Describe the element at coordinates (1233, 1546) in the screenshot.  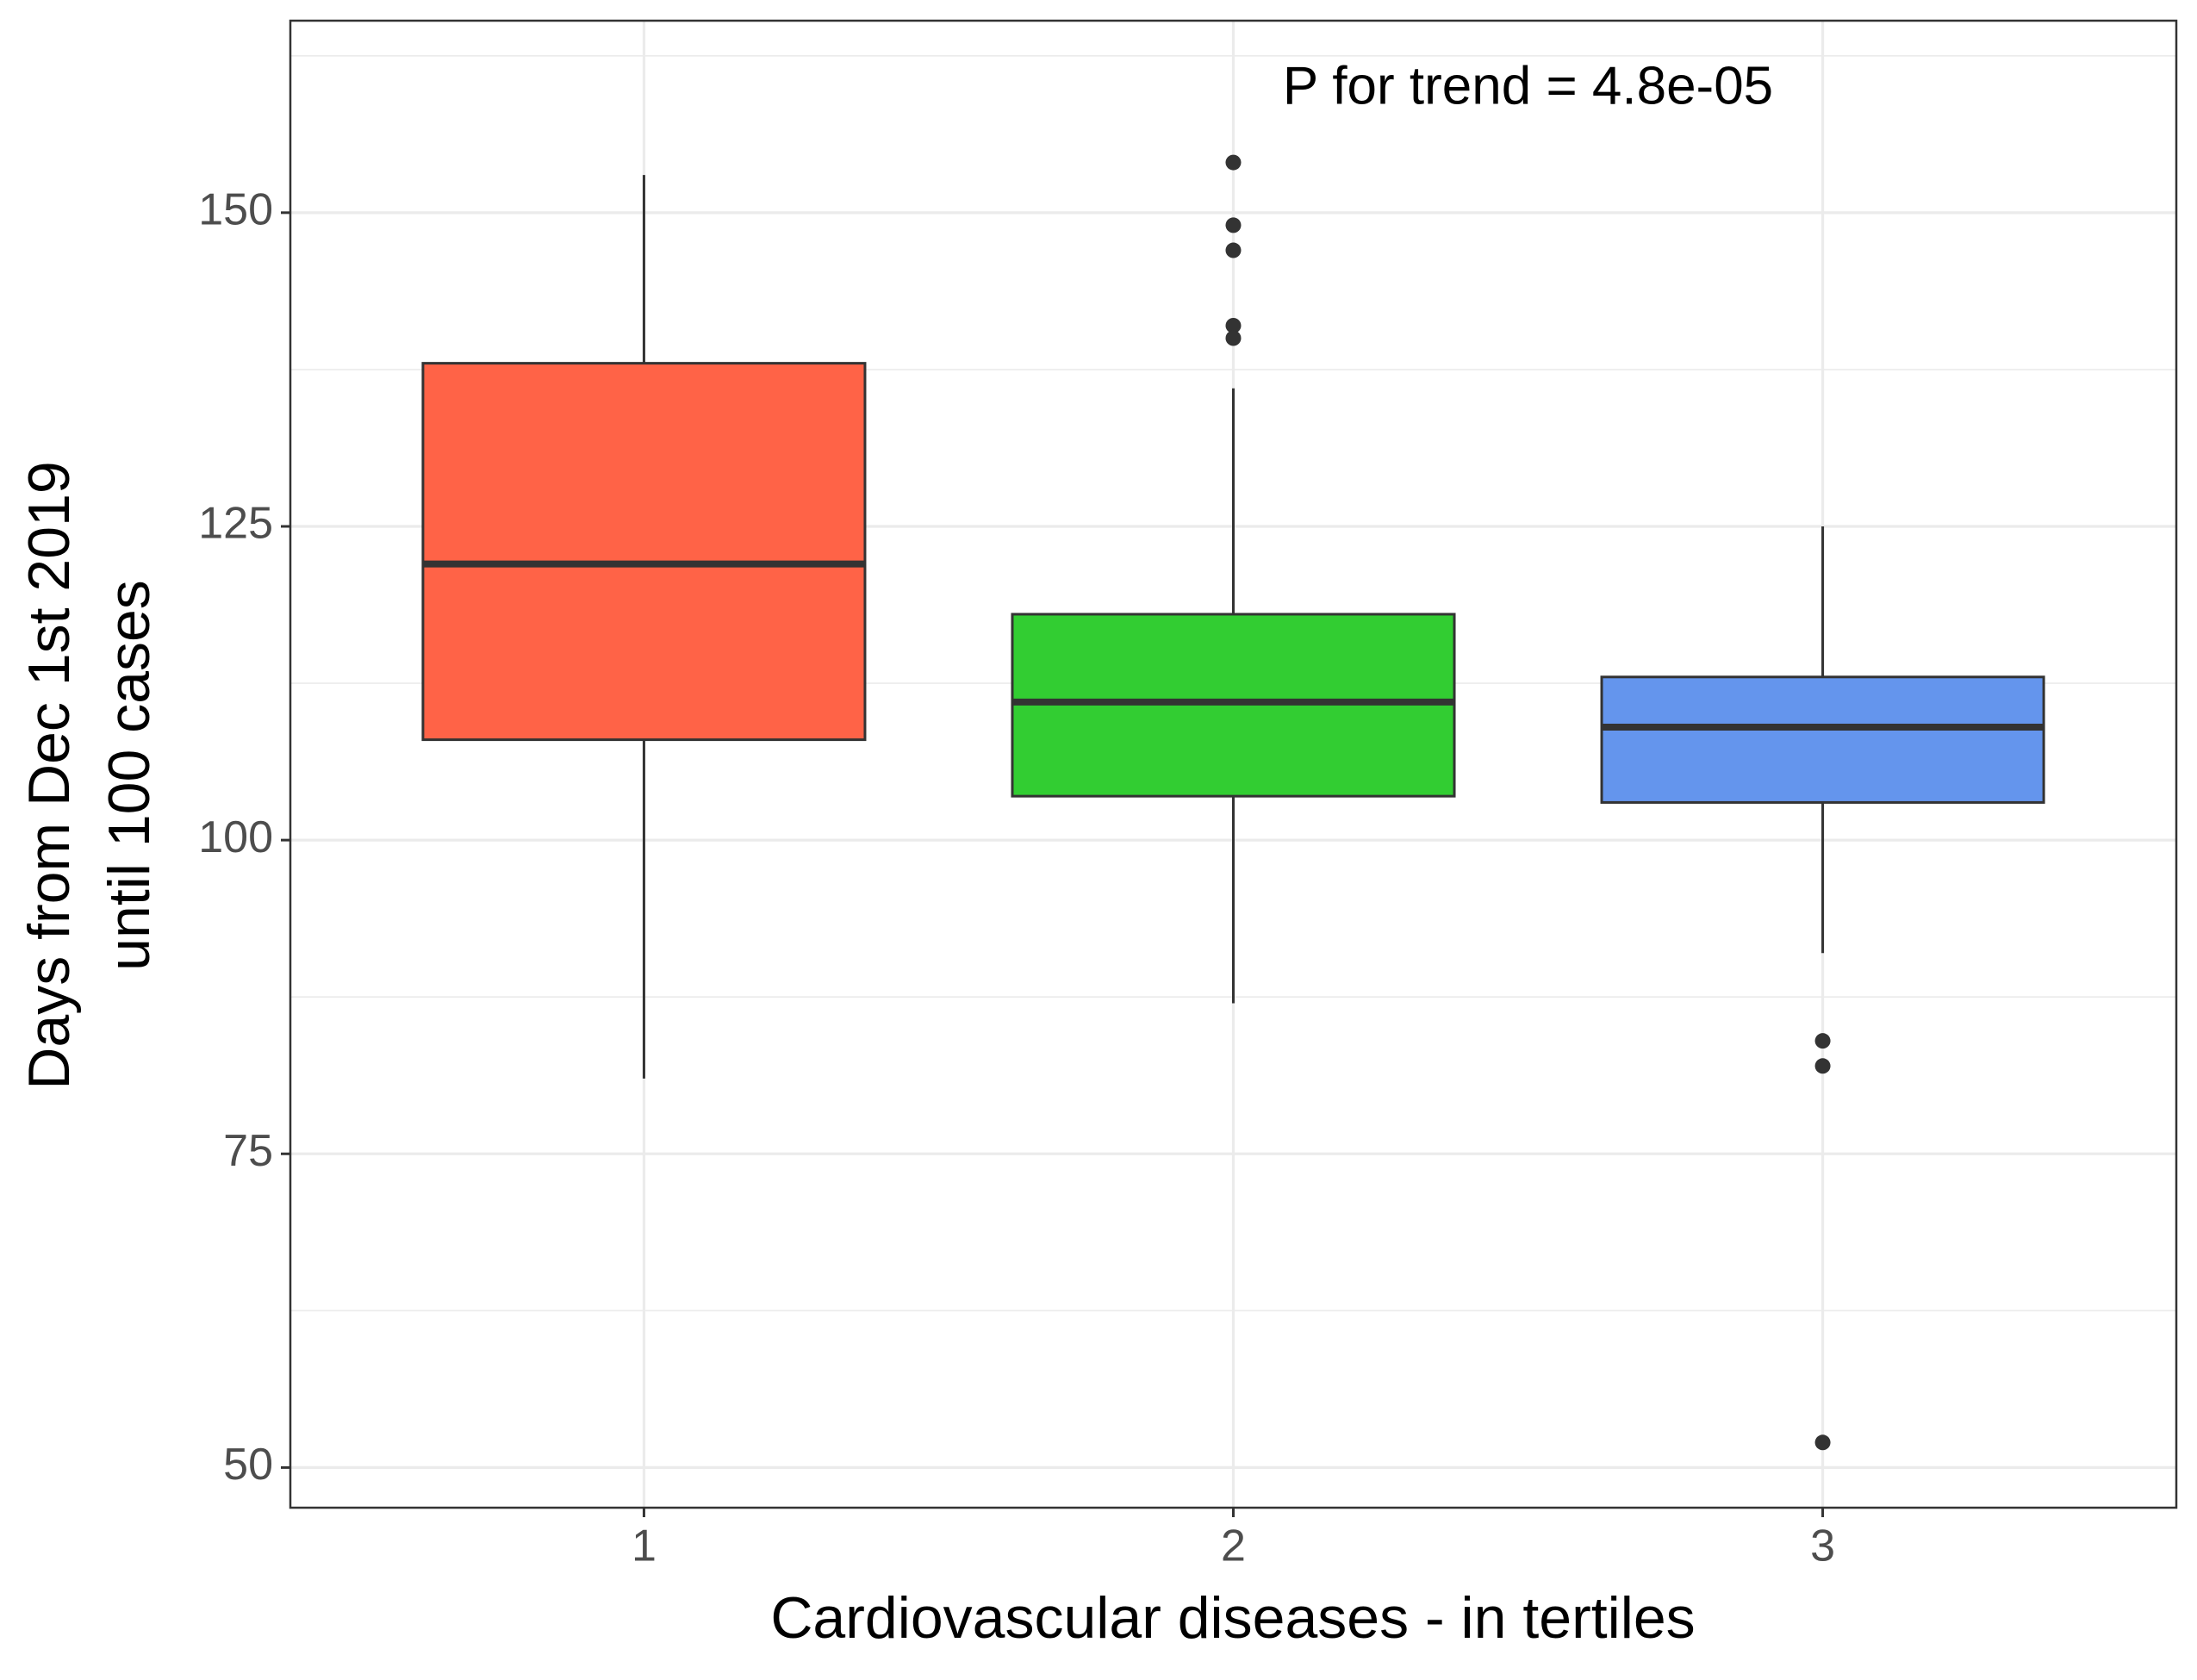
I see `x-tick-label: 2` at that location.